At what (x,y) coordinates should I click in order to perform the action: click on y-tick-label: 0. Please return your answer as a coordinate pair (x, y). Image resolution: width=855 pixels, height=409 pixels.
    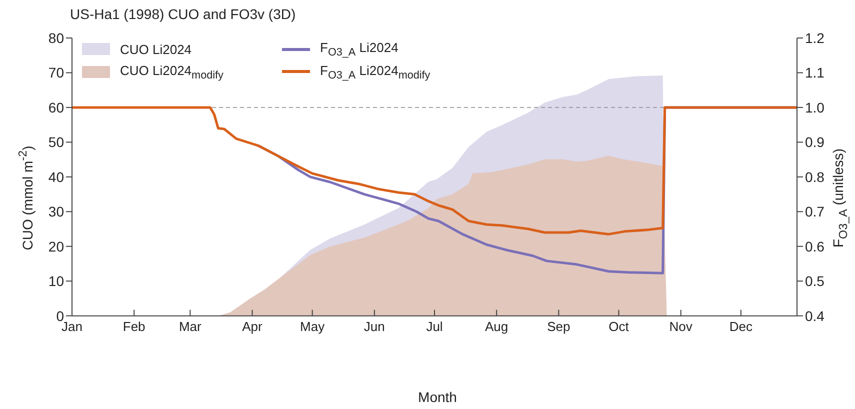
    Looking at the image, I should click on (60, 316).